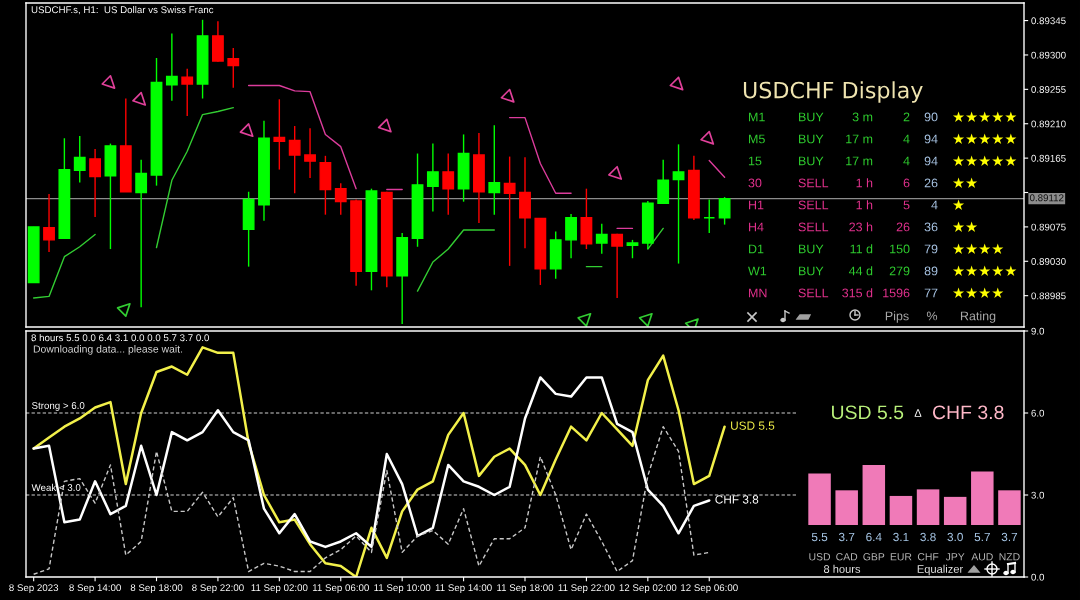 This screenshot has height=600, width=1080. Describe the element at coordinates (857, 293) in the screenshot. I see `annotation: 315 d` at that location.